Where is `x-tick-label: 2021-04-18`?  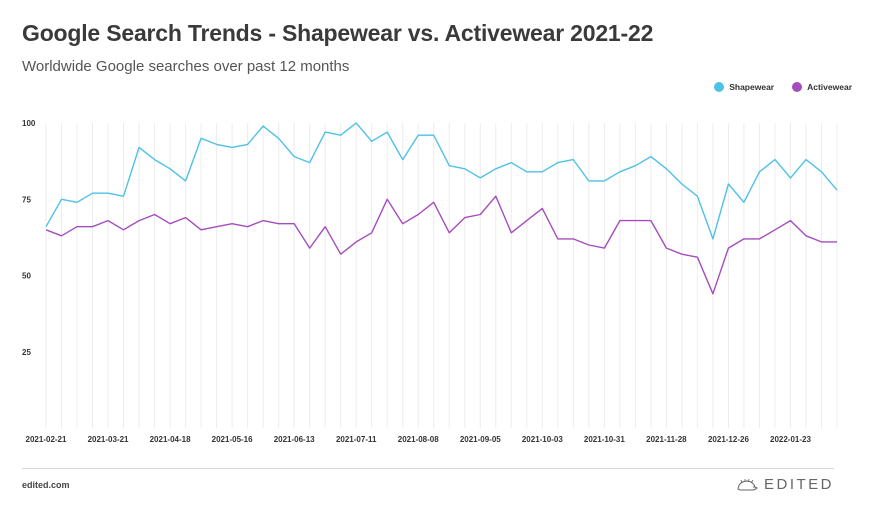
x-tick-label: 2021-04-18 is located at coordinates (170, 439).